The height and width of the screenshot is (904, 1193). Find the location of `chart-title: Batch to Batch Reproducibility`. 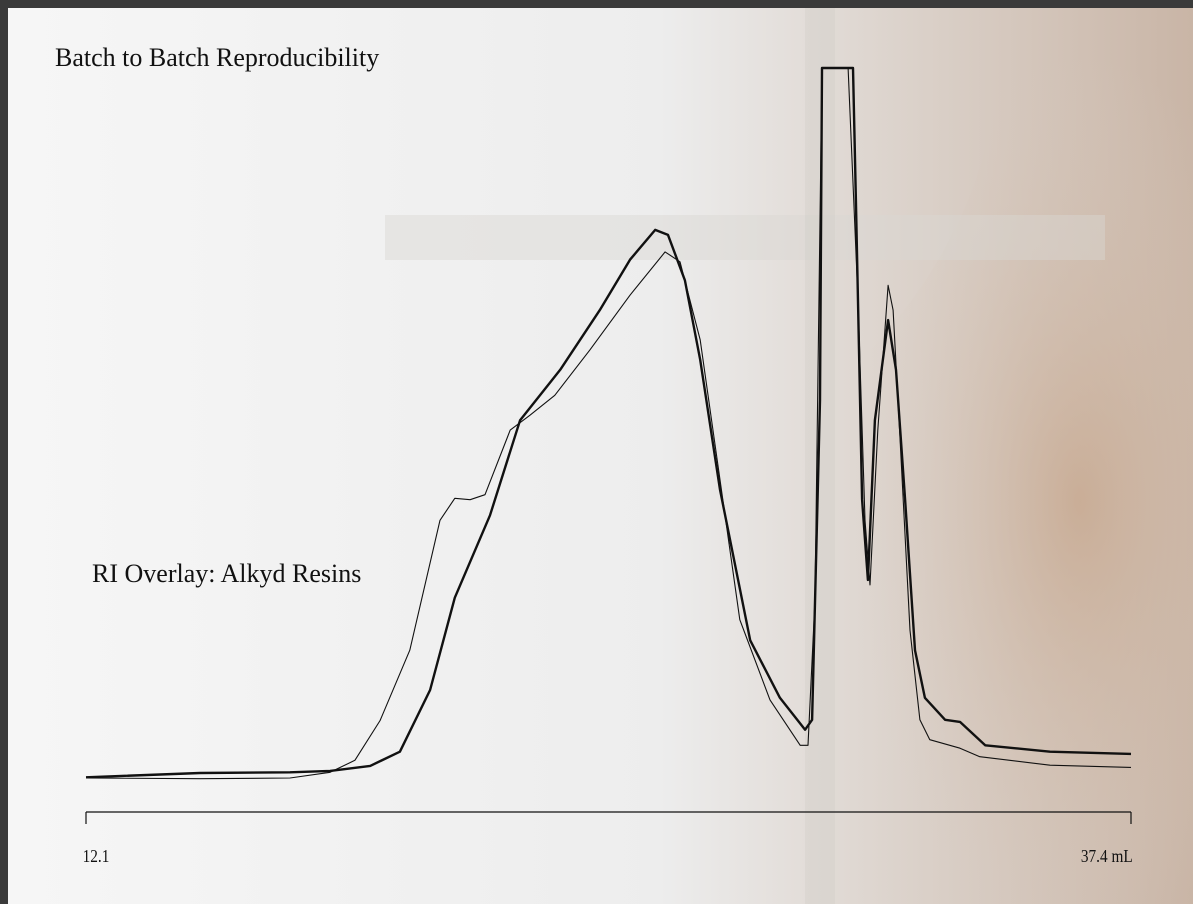

chart-title: Batch to Batch Reproducibility is located at coordinates (217, 57).